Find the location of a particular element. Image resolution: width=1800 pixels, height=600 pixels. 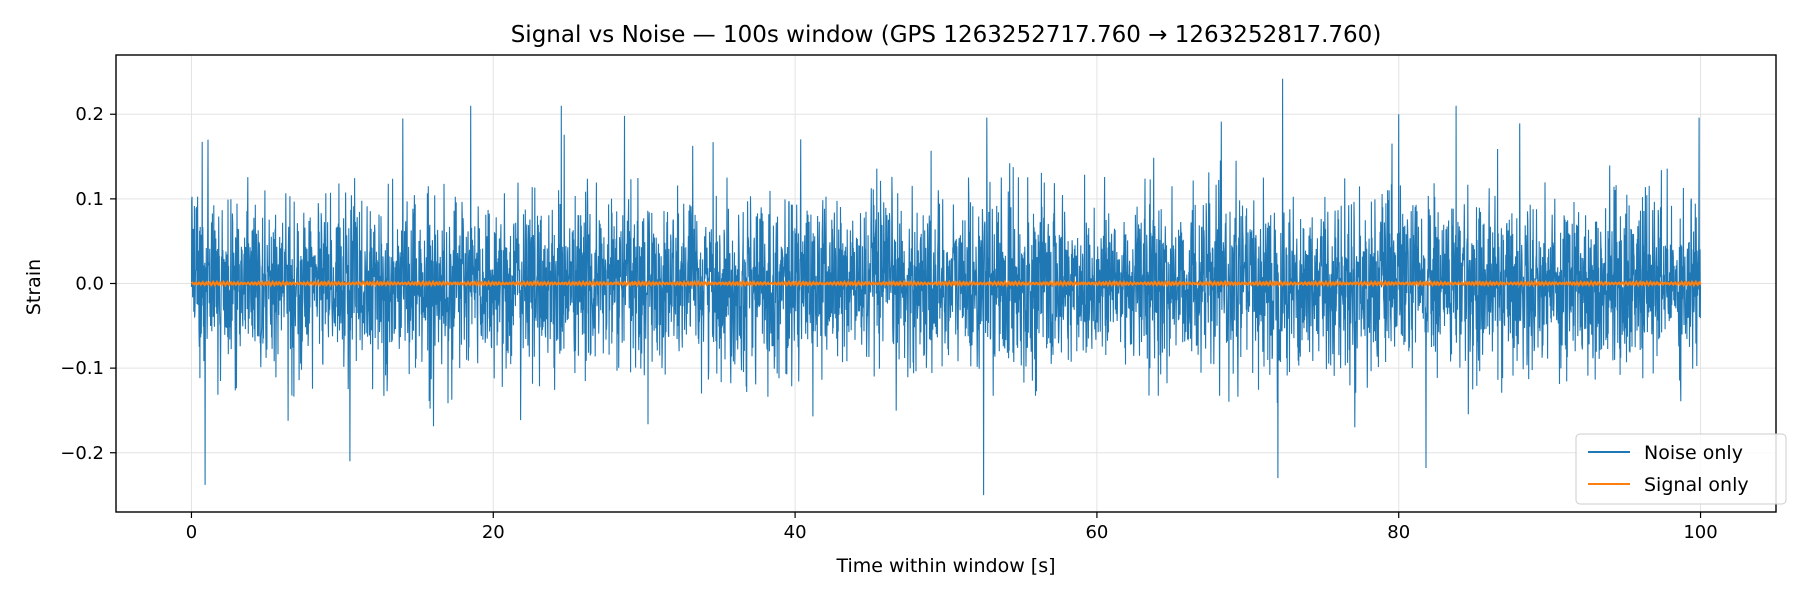

x-tick-label: 60 is located at coordinates (1096, 532).